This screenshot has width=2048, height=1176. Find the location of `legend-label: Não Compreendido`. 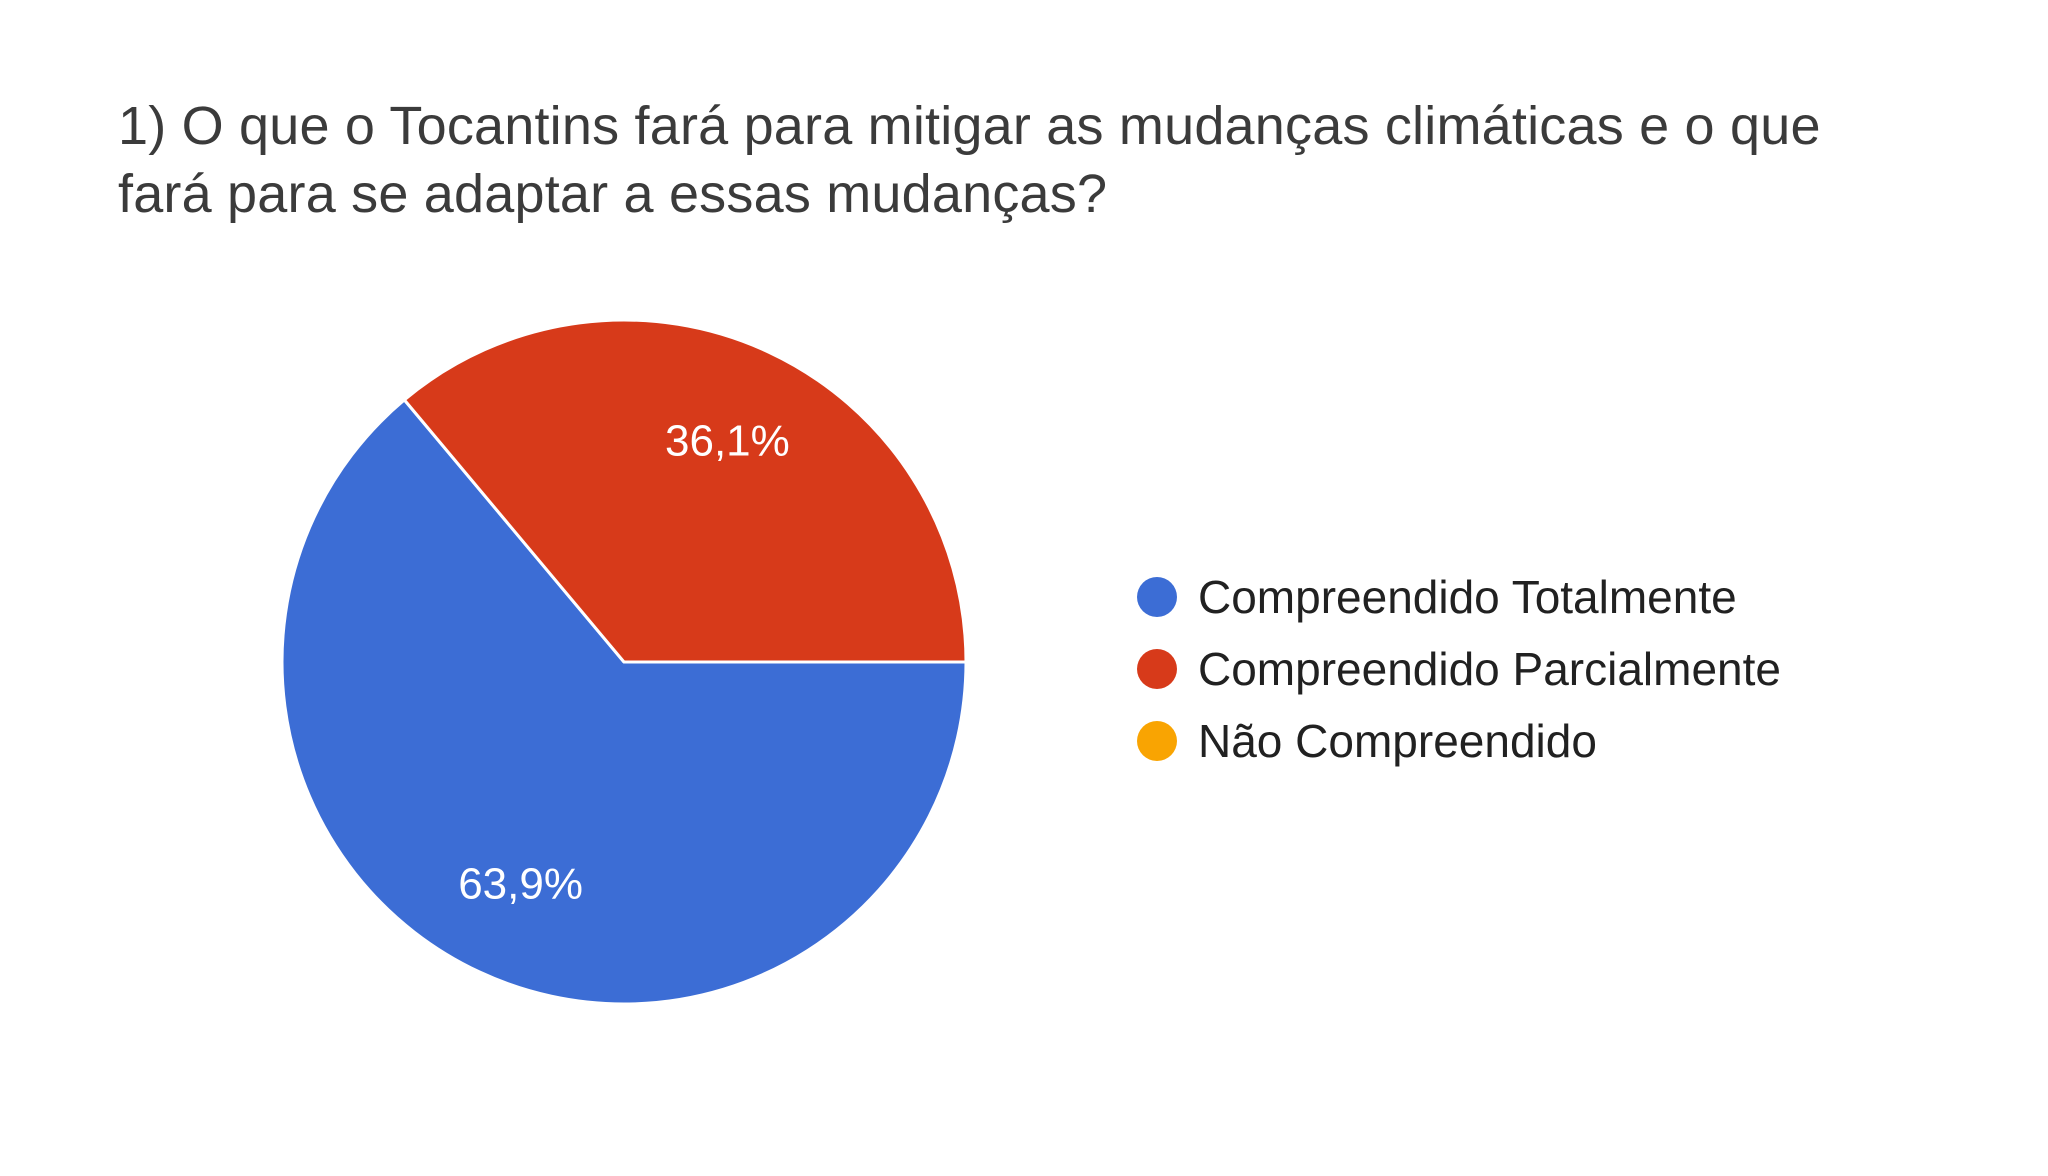

legend-label: Não Compreendido is located at coordinates (1397, 741).